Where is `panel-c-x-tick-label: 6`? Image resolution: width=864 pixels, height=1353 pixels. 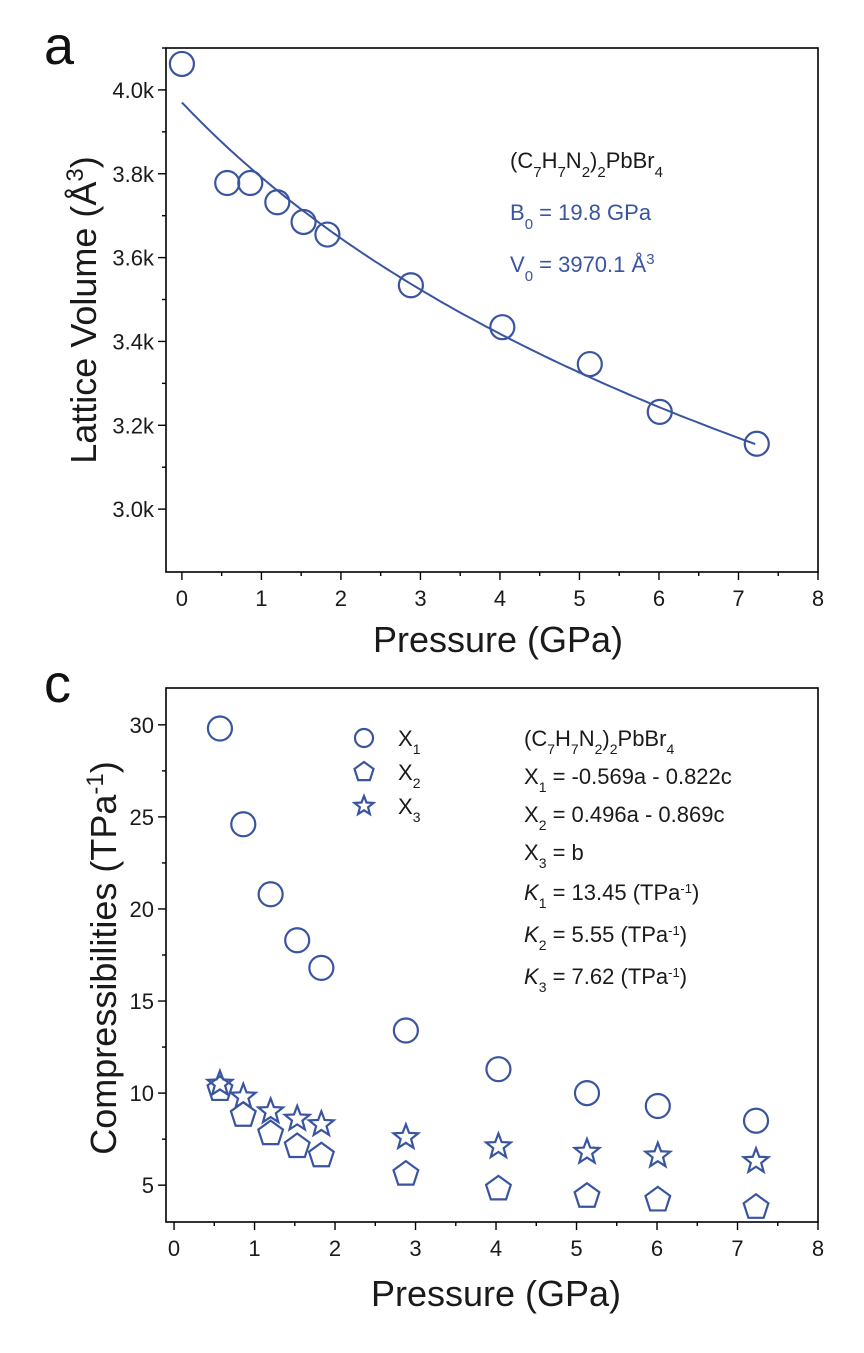 panel-c-x-tick-label: 6 is located at coordinates (657, 1248).